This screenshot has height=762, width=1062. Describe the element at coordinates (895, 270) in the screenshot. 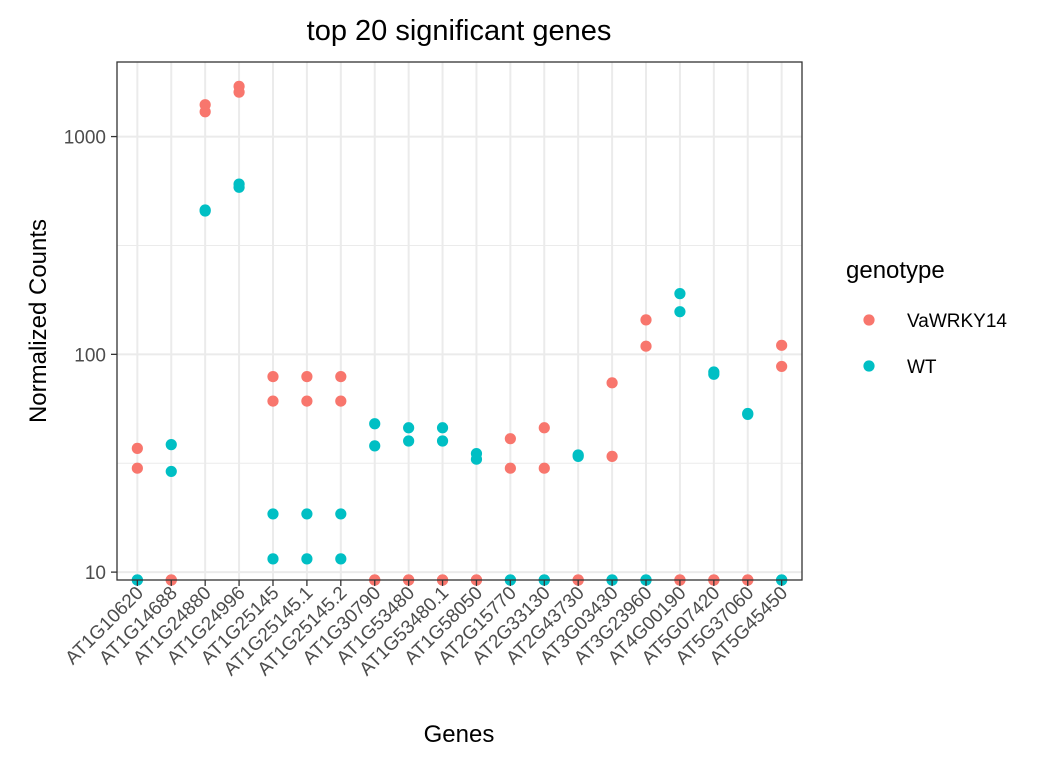

I see `legend-title: genotype` at that location.